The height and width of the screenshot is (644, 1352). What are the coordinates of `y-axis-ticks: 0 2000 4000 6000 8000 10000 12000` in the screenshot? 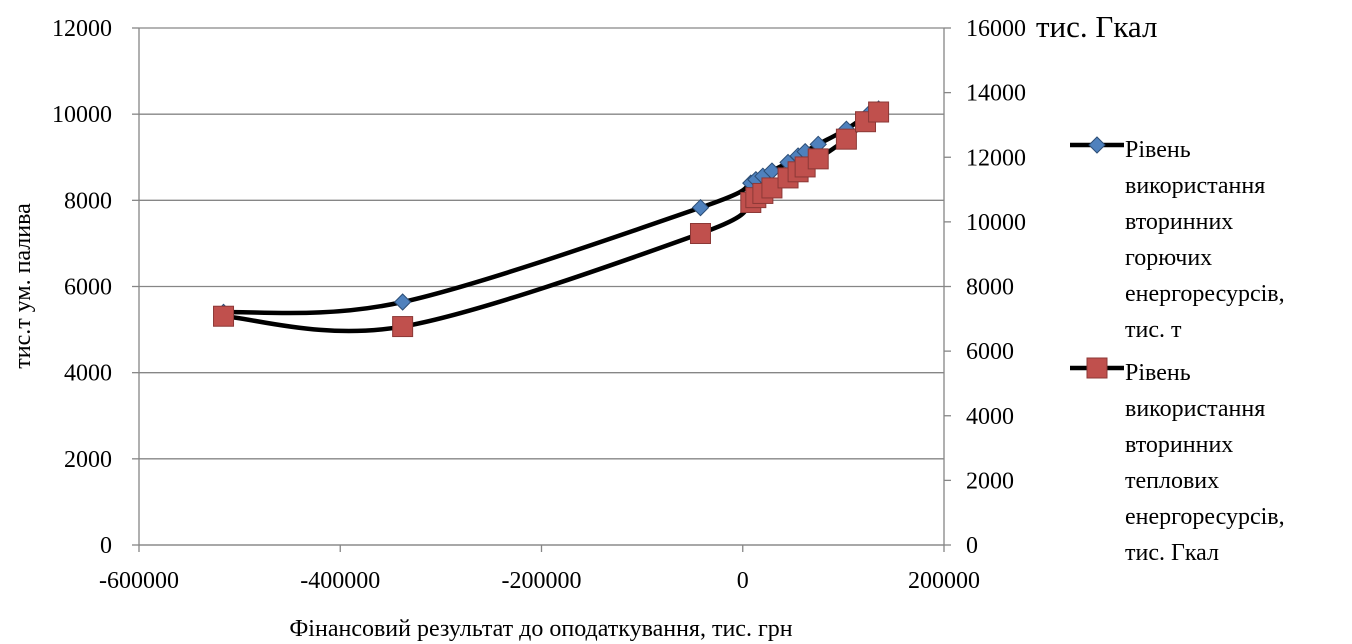 It's located at (95, 287).